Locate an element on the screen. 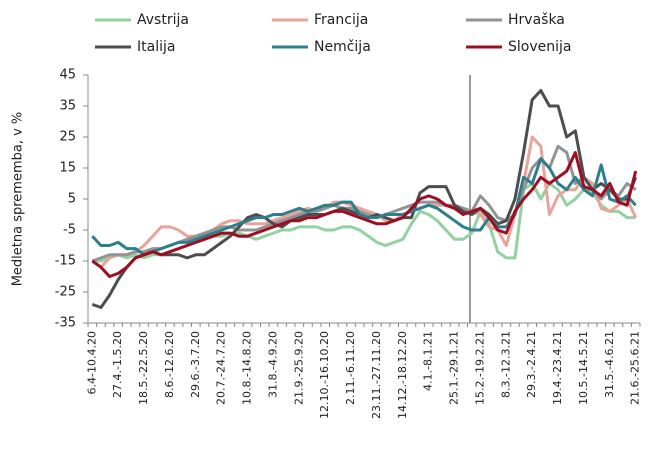  x-tick-label: 29.3.-2.4.21 is located at coordinates (531, 364).